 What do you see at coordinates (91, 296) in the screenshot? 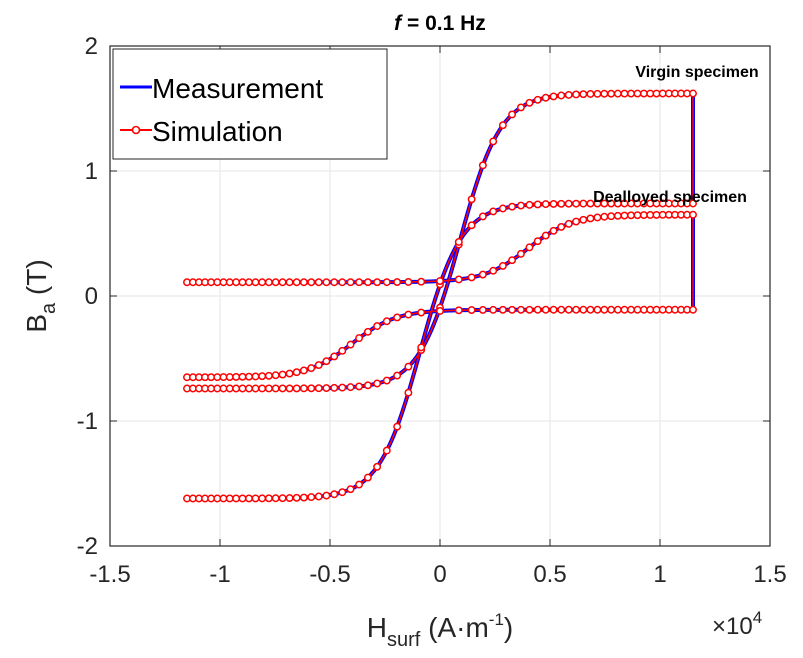
I see `y-tick-label: 0` at bounding box center [91, 296].